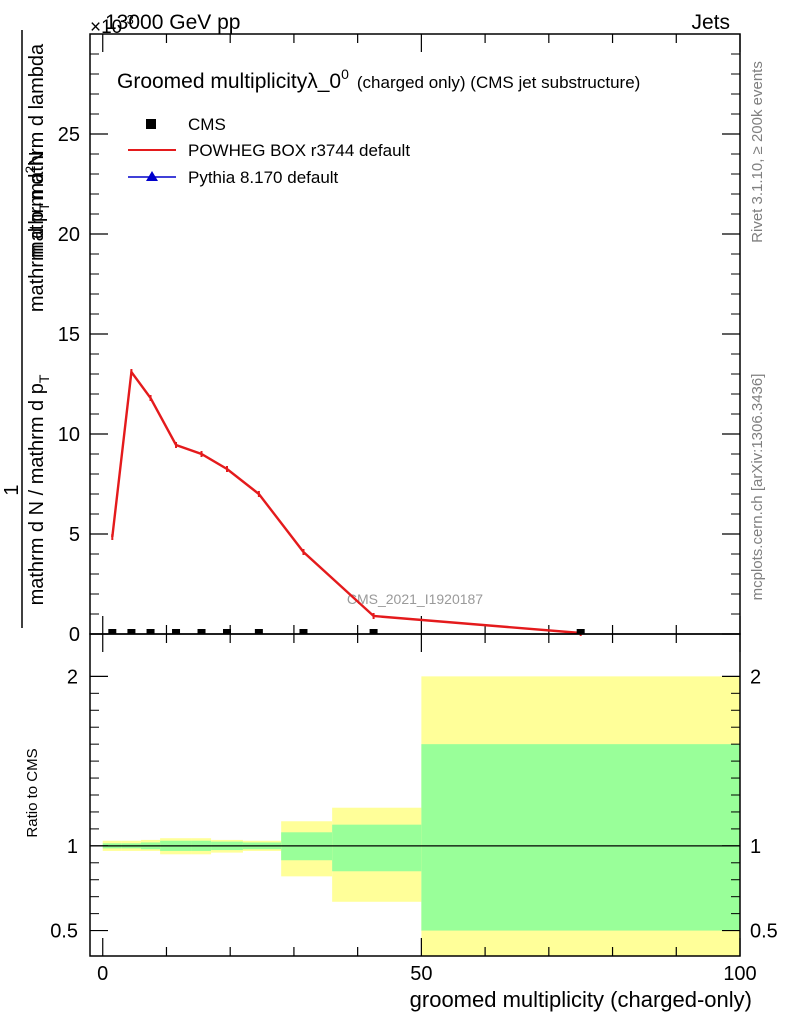 The height and width of the screenshot is (1024, 786). I want to click on legend-label-cms: CMS, so click(207, 124).